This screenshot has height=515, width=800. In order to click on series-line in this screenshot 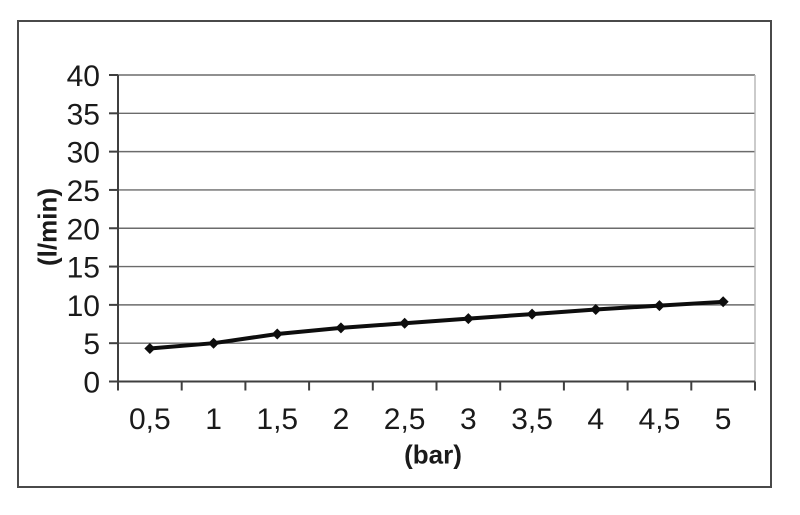, I will do `click(436, 325)`.